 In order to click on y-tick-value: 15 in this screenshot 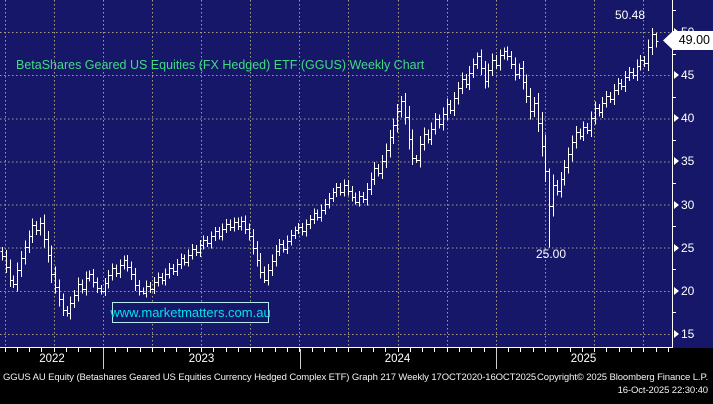, I will do `click(688, 334)`.